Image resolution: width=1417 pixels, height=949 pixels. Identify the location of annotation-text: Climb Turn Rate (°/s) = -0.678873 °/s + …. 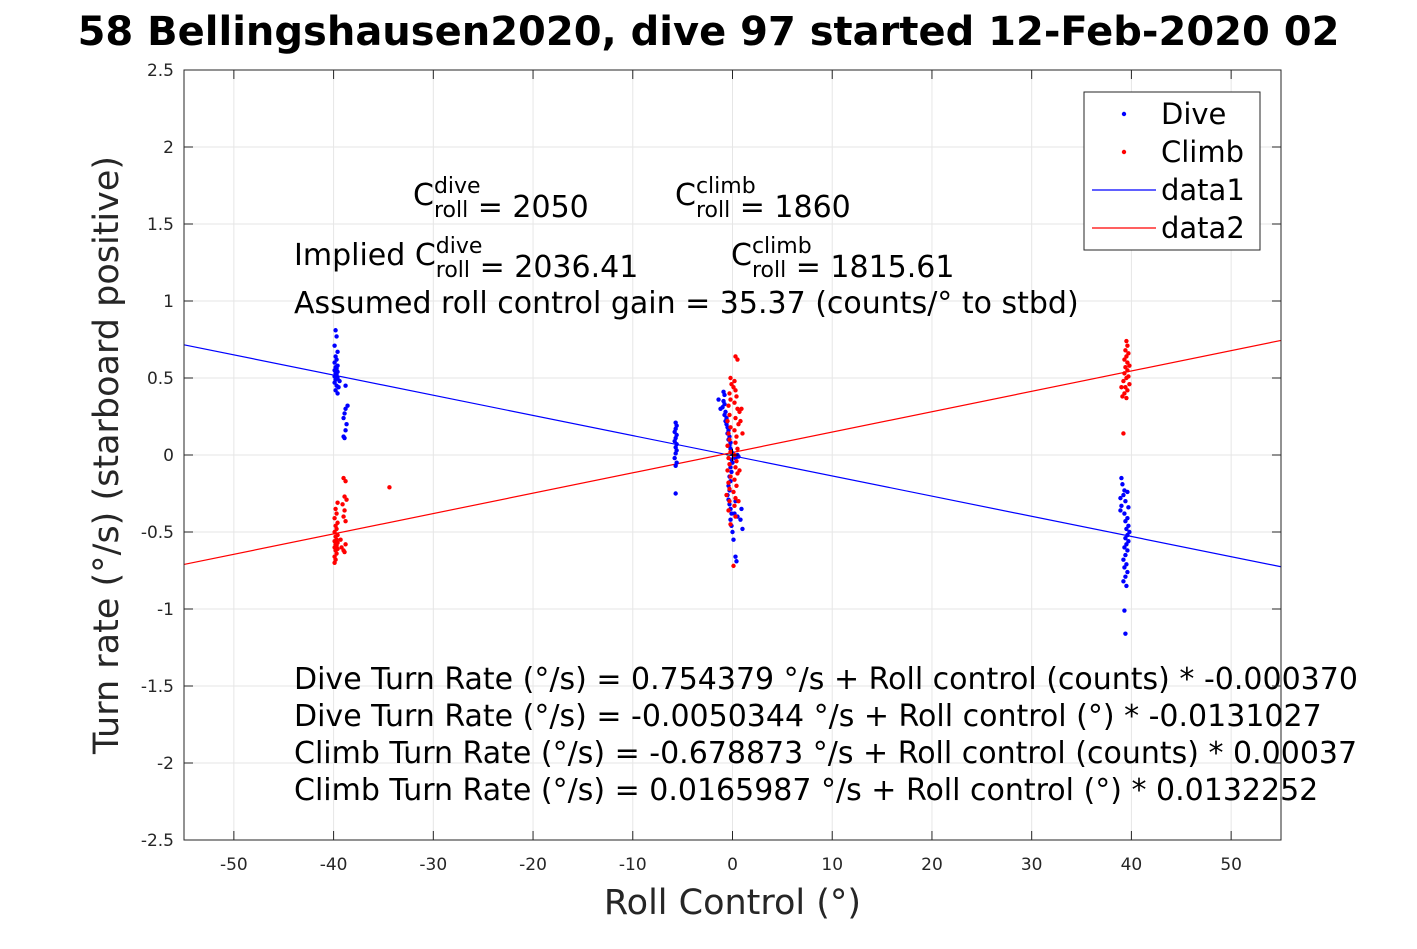
(825, 753).